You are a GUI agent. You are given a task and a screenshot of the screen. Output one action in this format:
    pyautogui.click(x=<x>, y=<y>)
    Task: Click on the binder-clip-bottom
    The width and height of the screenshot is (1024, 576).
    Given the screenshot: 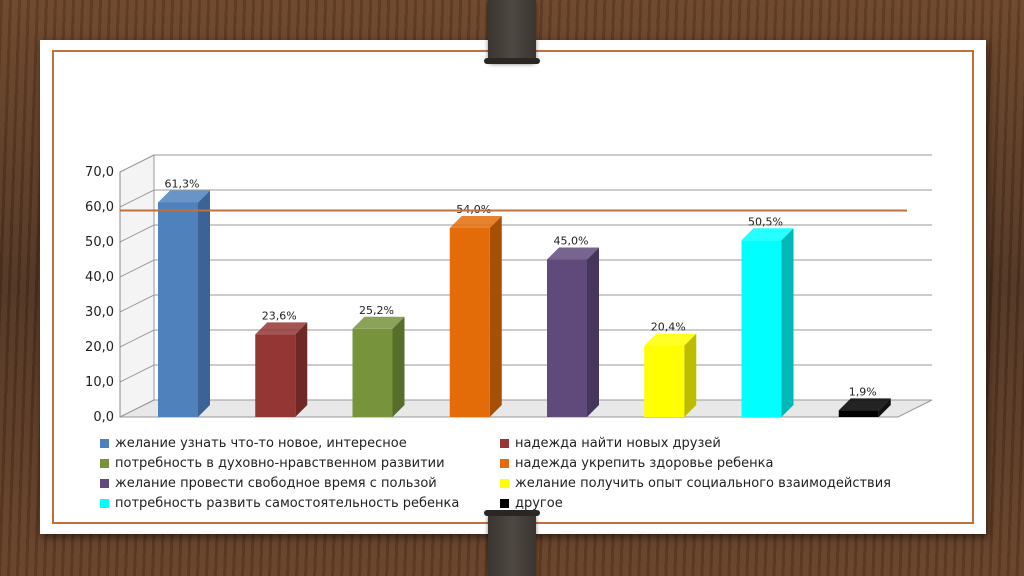 What is the action you would take?
    pyautogui.click(x=512, y=543)
    